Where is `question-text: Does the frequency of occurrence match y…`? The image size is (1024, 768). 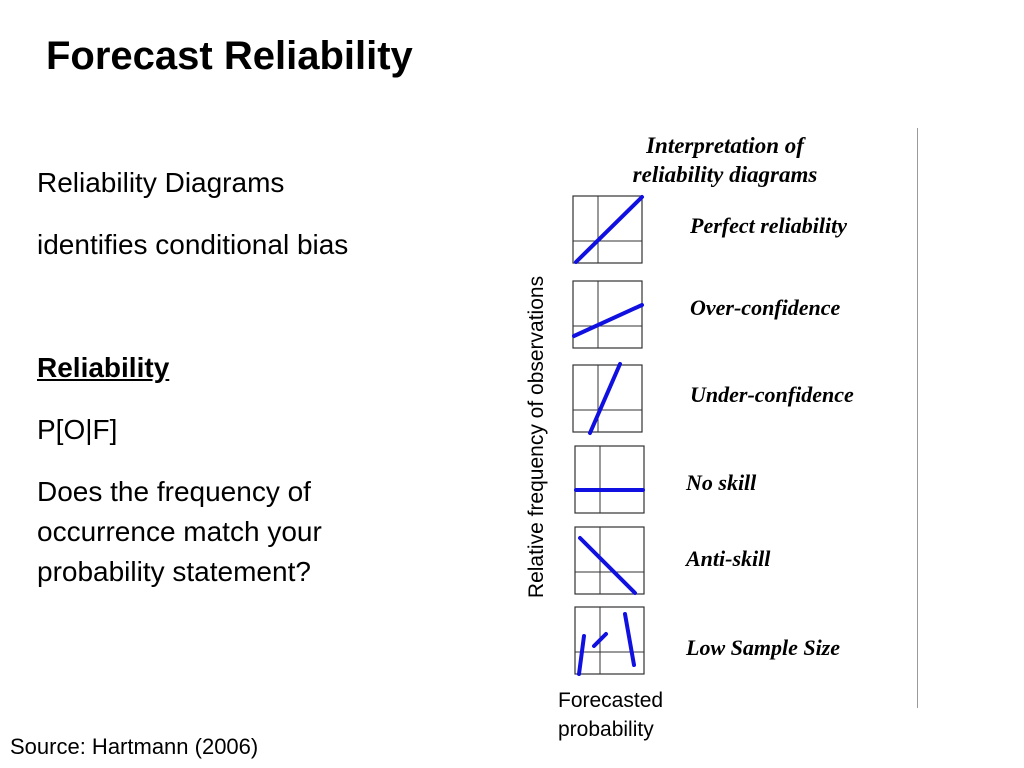
question-text: Does the frequency of occurrence match y… is located at coordinates (179, 531).